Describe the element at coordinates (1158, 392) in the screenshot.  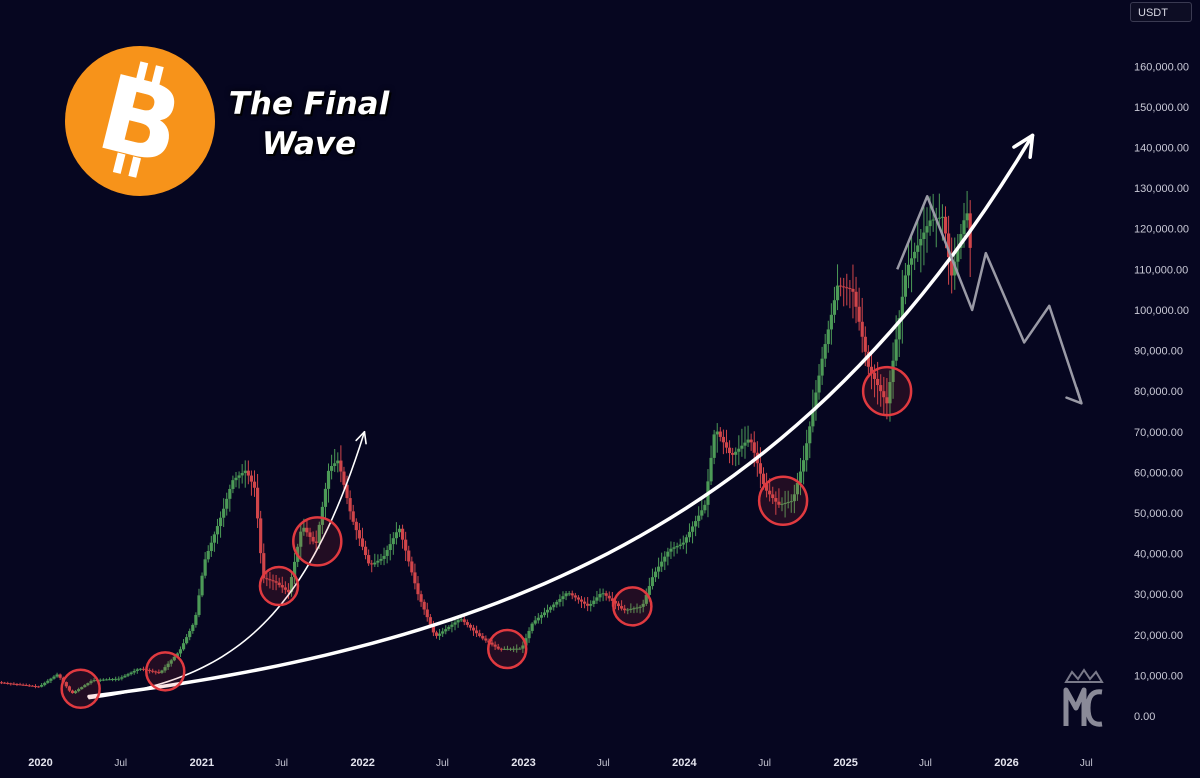
I see `y-tick-label: 80,000.00` at that location.